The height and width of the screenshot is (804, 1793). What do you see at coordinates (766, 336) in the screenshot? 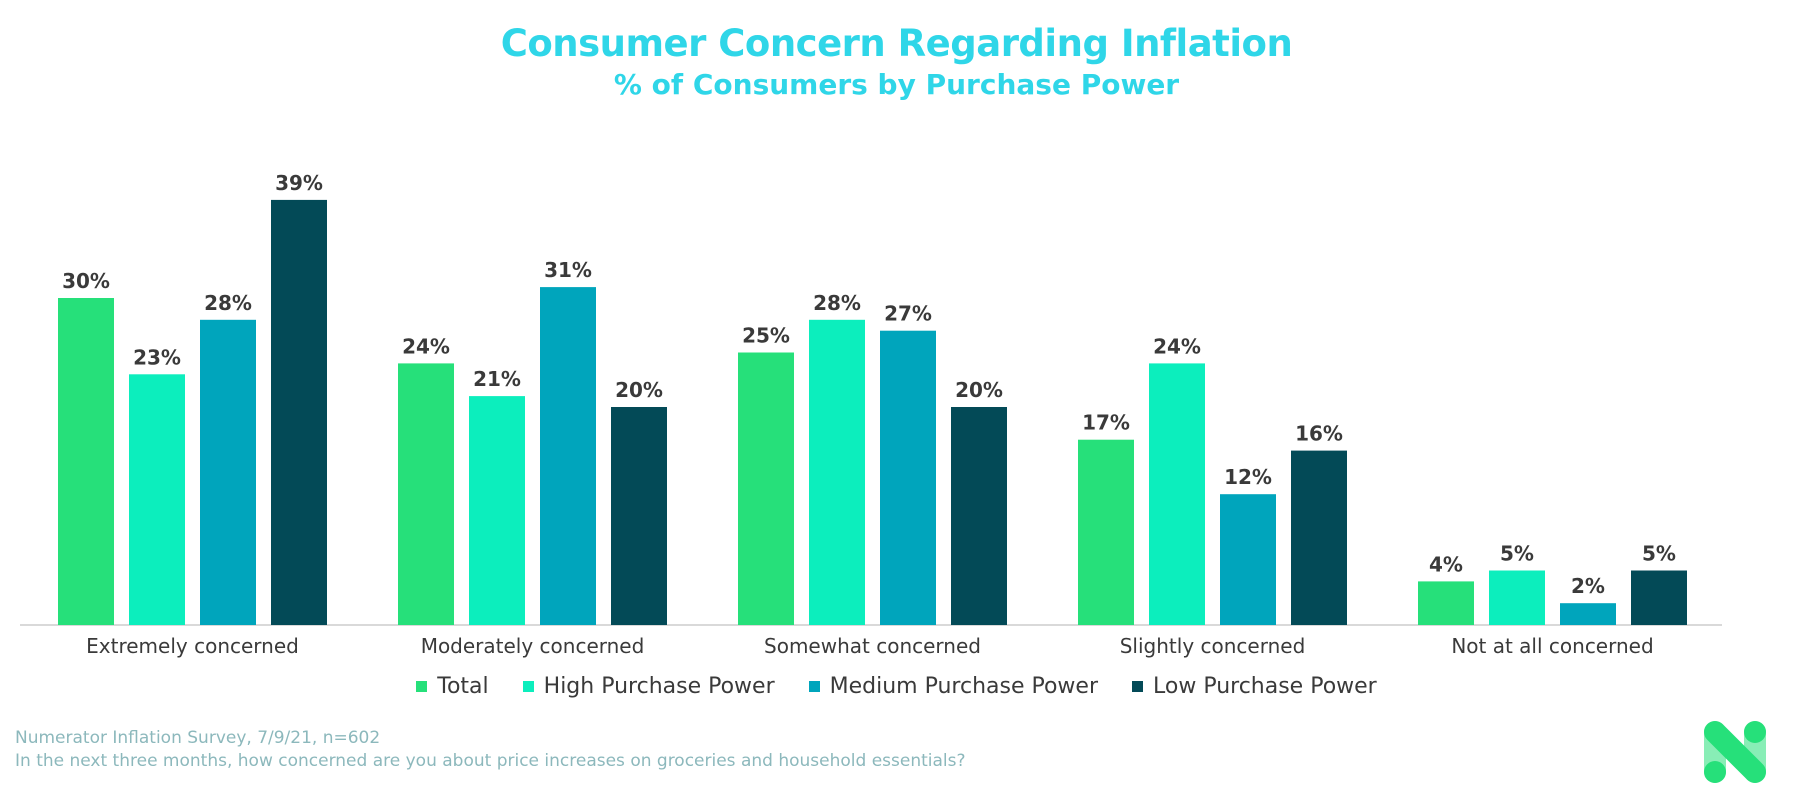
I see `data-label: 25%` at bounding box center [766, 336].